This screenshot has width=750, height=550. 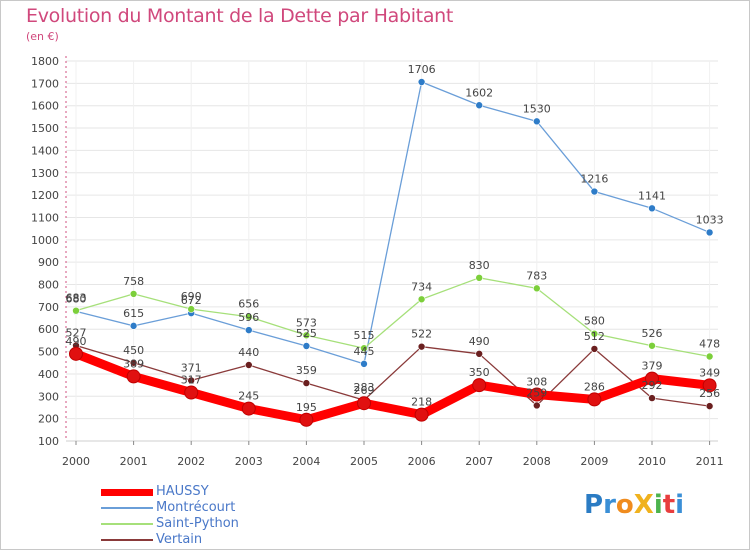 What do you see at coordinates (364, 461) in the screenshot?
I see `x-tick-label: 2005` at bounding box center [364, 461].